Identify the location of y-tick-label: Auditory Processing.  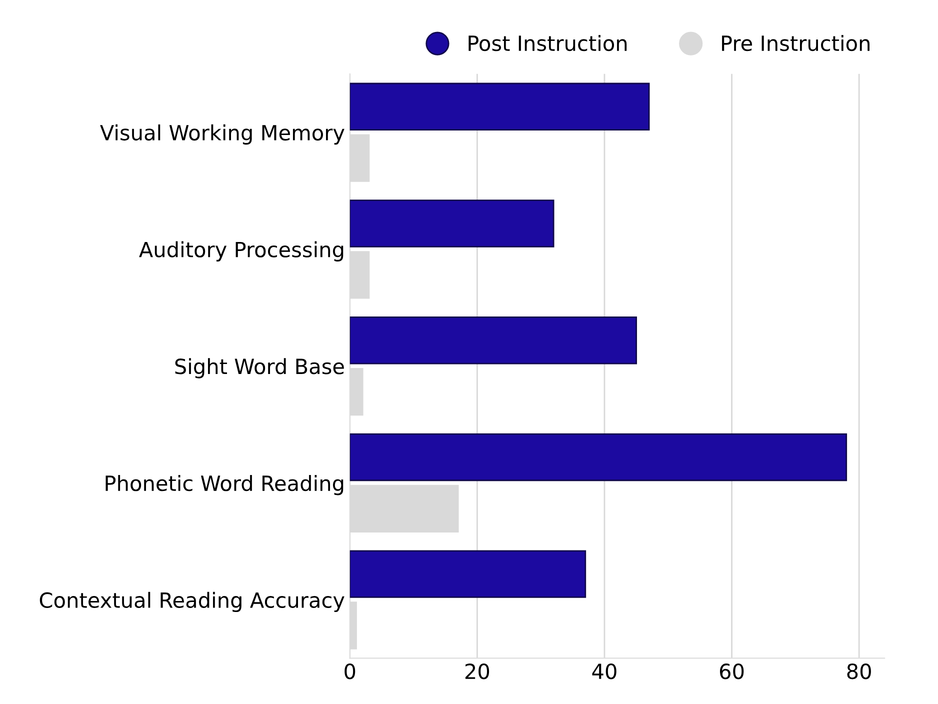
(241, 251).